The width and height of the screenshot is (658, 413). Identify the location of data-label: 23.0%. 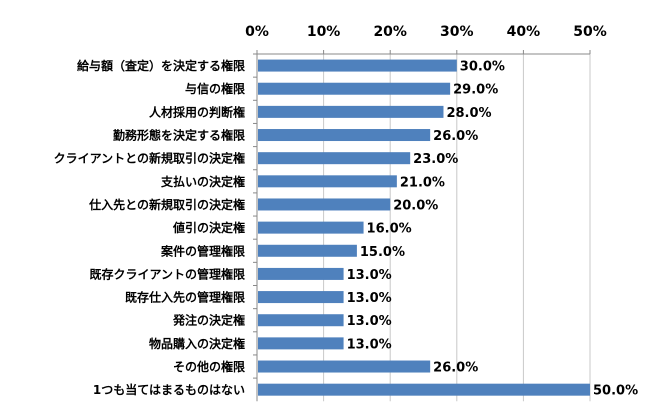
(435, 159).